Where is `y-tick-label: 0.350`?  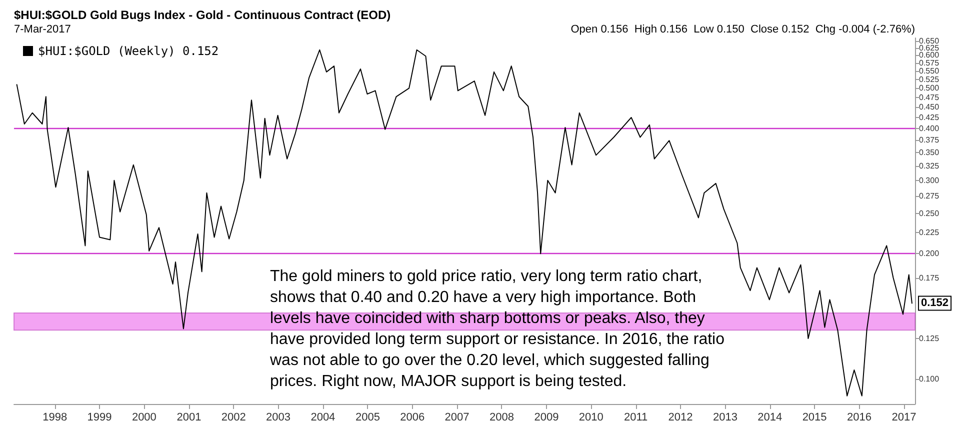
y-tick-label: 0.350 is located at coordinates (929, 153).